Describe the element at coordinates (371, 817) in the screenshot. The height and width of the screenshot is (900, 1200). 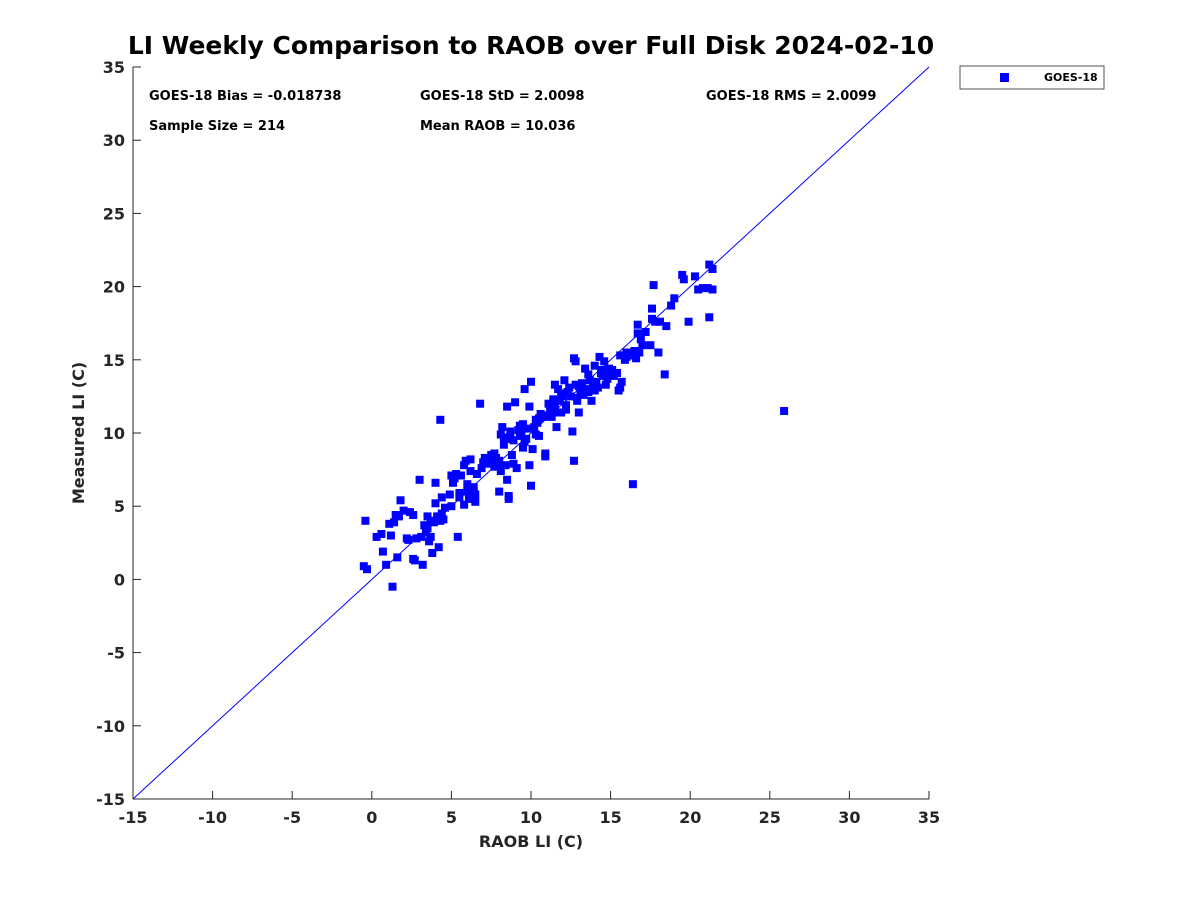
I see `x-tick-label: 0` at that location.